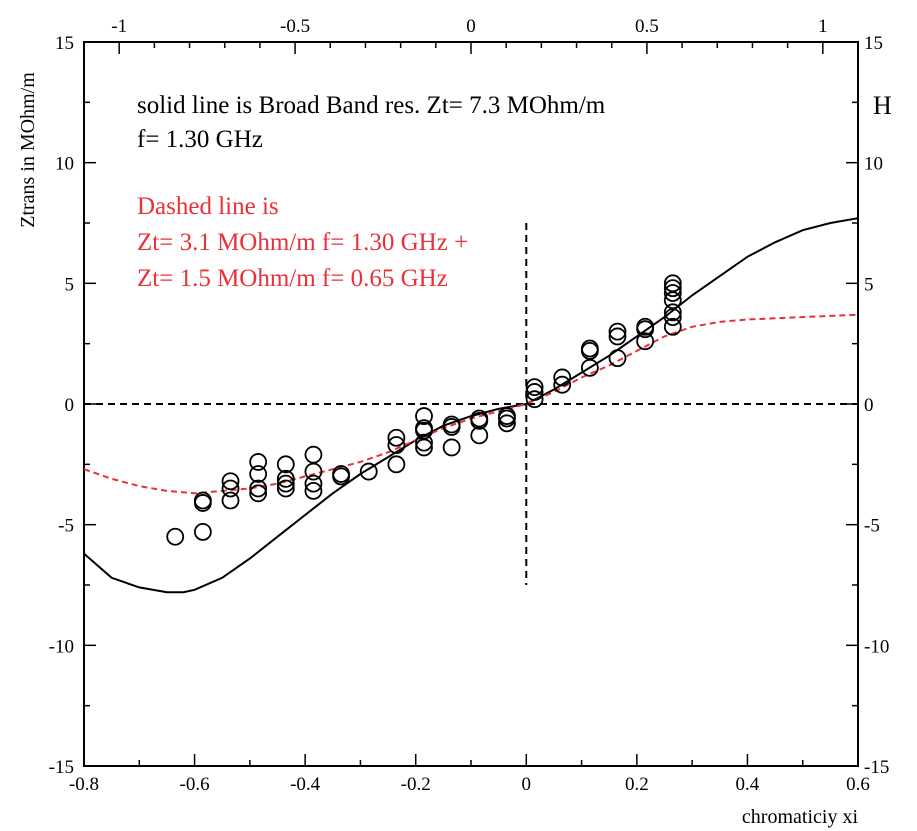 This screenshot has width=917, height=831. I want to click on y-tick-label-left: 0, so click(70, 405).